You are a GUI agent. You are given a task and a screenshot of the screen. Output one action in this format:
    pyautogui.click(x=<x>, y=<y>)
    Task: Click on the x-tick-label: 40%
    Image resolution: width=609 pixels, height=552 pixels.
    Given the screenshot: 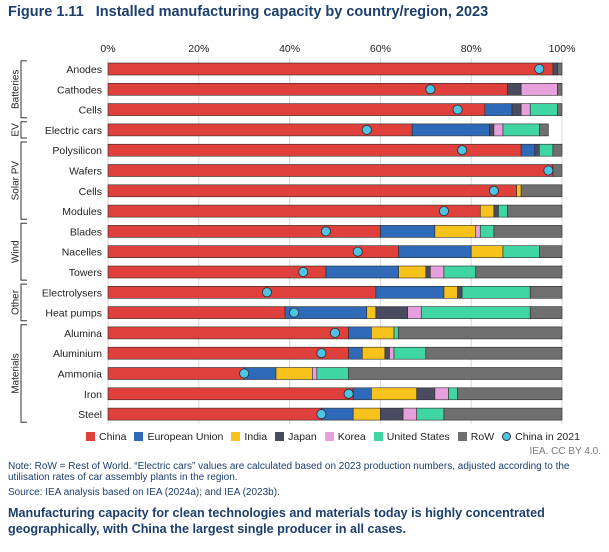 What is the action you would take?
    pyautogui.click(x=289, y=49)
    